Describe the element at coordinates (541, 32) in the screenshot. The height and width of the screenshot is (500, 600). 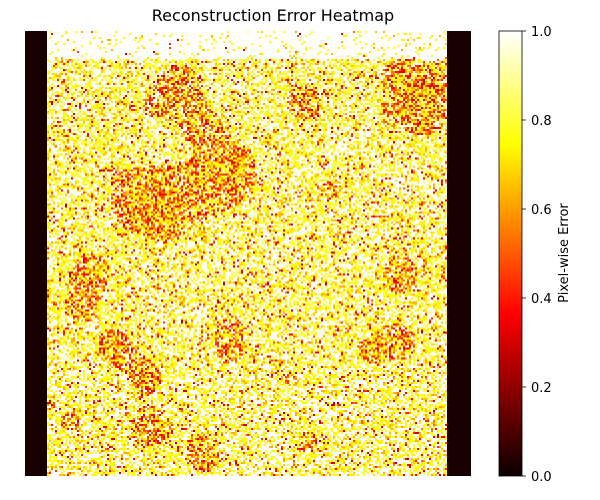
I see `colorbar-tick-label: 1.0` at that location.